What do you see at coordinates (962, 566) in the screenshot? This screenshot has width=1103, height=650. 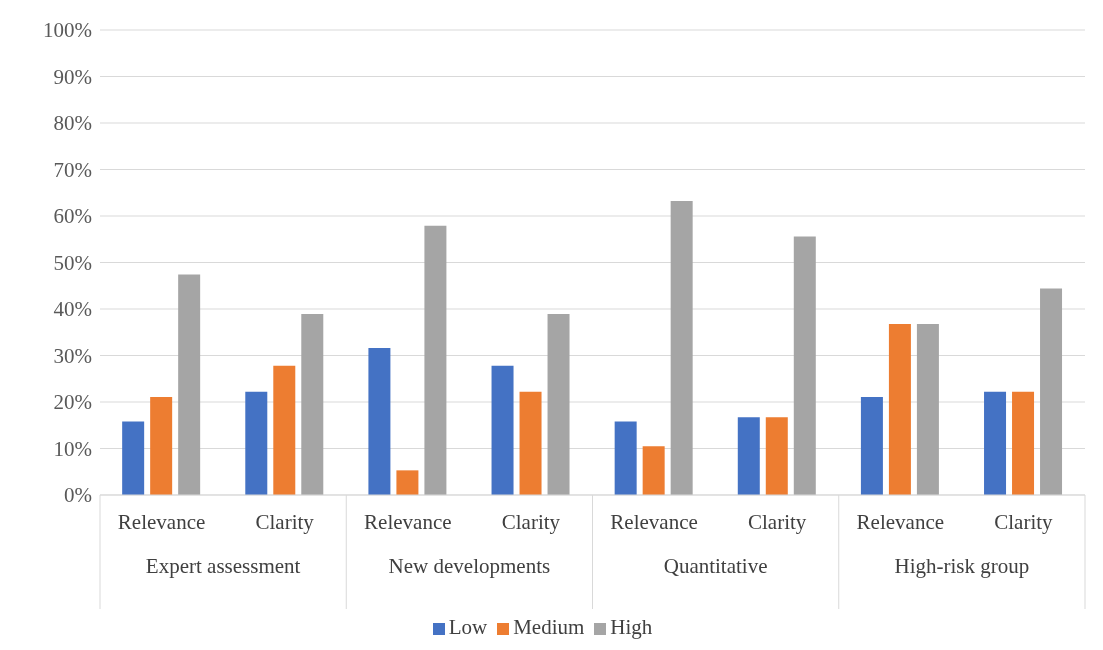 I see `text: High-risk group` at bounding box center [962, 566].